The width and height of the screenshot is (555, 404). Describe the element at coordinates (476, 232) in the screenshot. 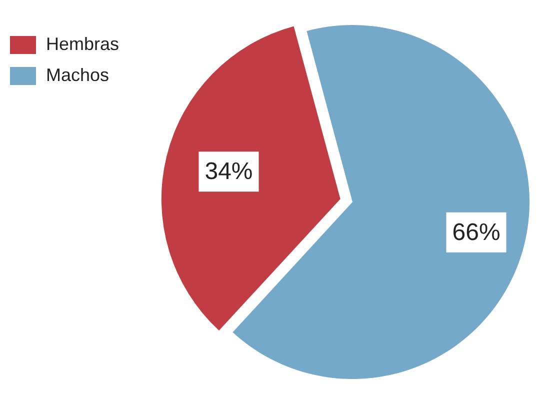

I see `data-label: 66%` at that location.